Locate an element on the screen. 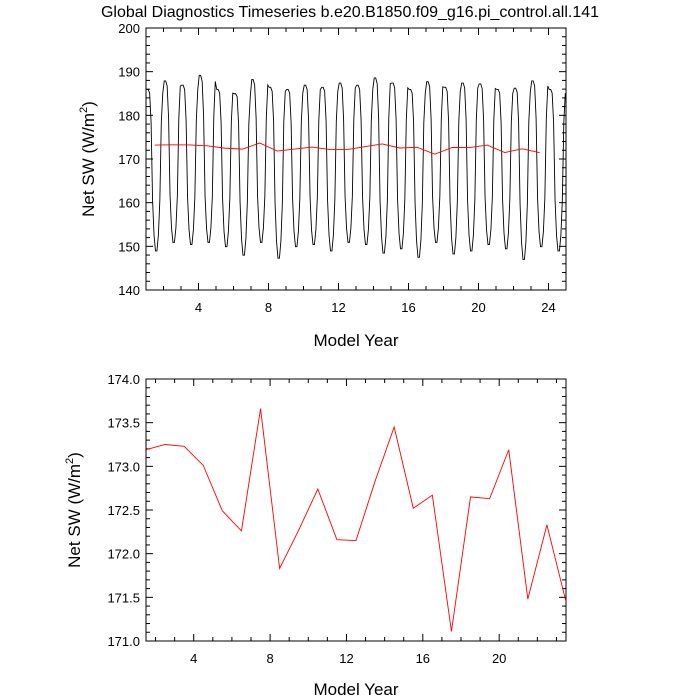 The height and width of the screenshot is (700, 700). top-x-axis-label: Model Year is located at coordinates (355, 340).